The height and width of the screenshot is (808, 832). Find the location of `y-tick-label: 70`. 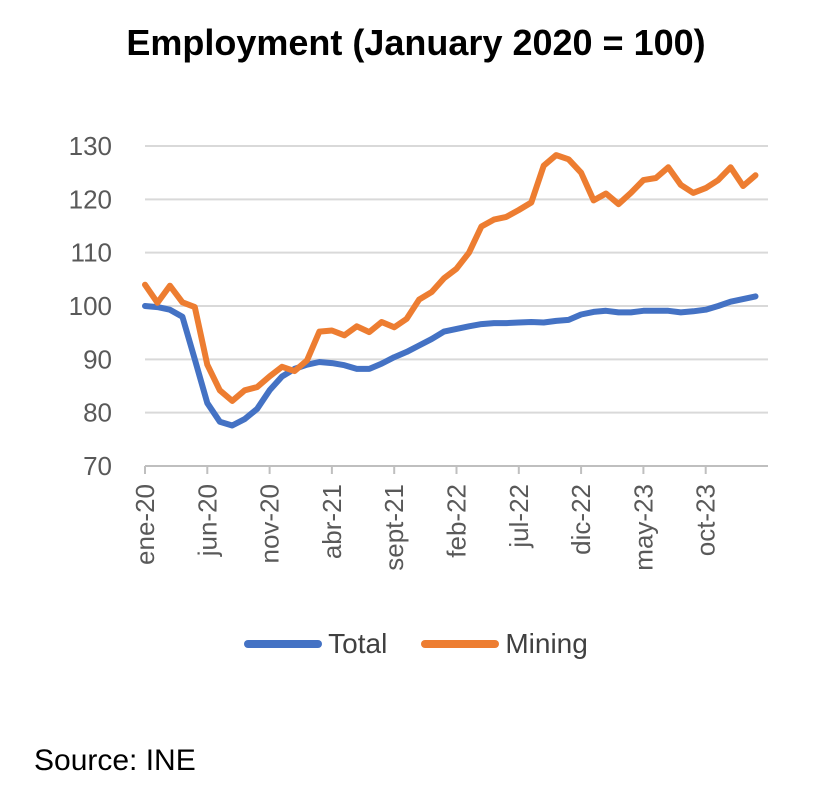

y-tick-label: 70 is located at coordinates (97, 466).